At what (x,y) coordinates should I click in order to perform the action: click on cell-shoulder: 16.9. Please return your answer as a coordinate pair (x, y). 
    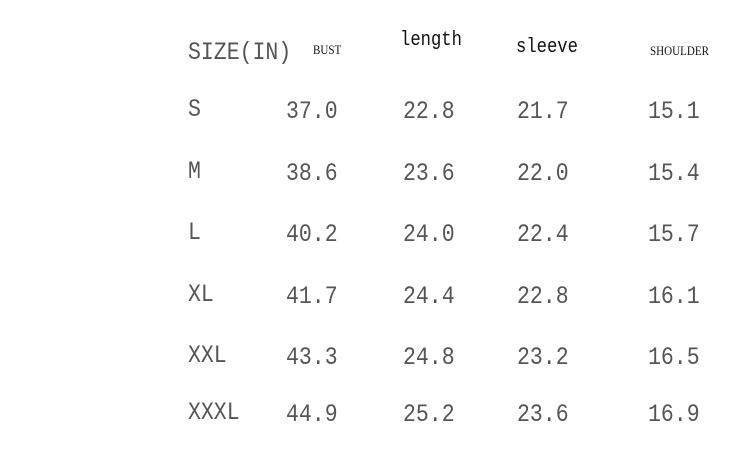
    Looking at the image, I should click on (674, 414).